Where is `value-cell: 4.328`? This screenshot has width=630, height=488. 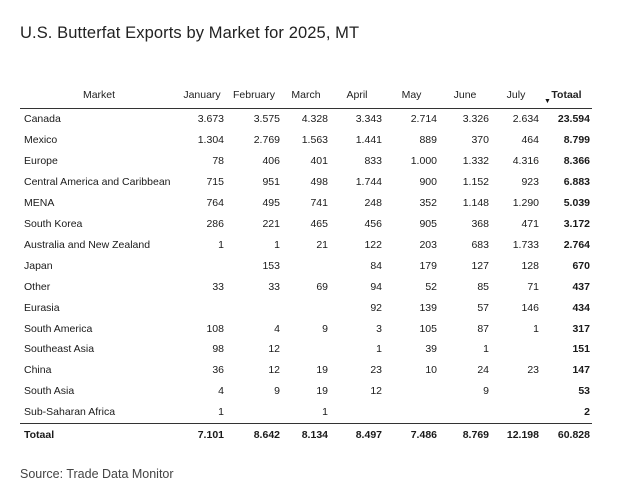 value-cell: 4.328 is located at coordinates (314, 119).